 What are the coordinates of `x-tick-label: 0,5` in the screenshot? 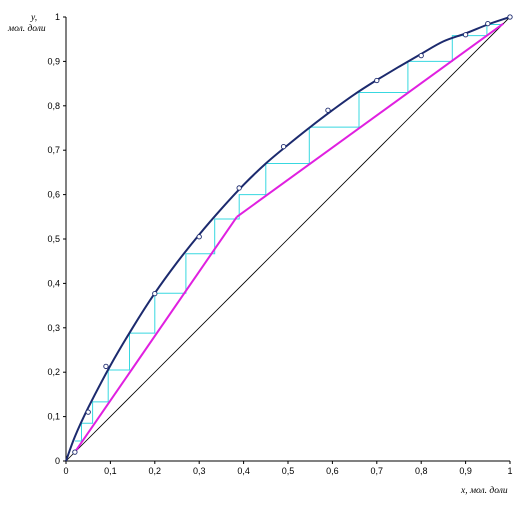 It's located at (288, 471).